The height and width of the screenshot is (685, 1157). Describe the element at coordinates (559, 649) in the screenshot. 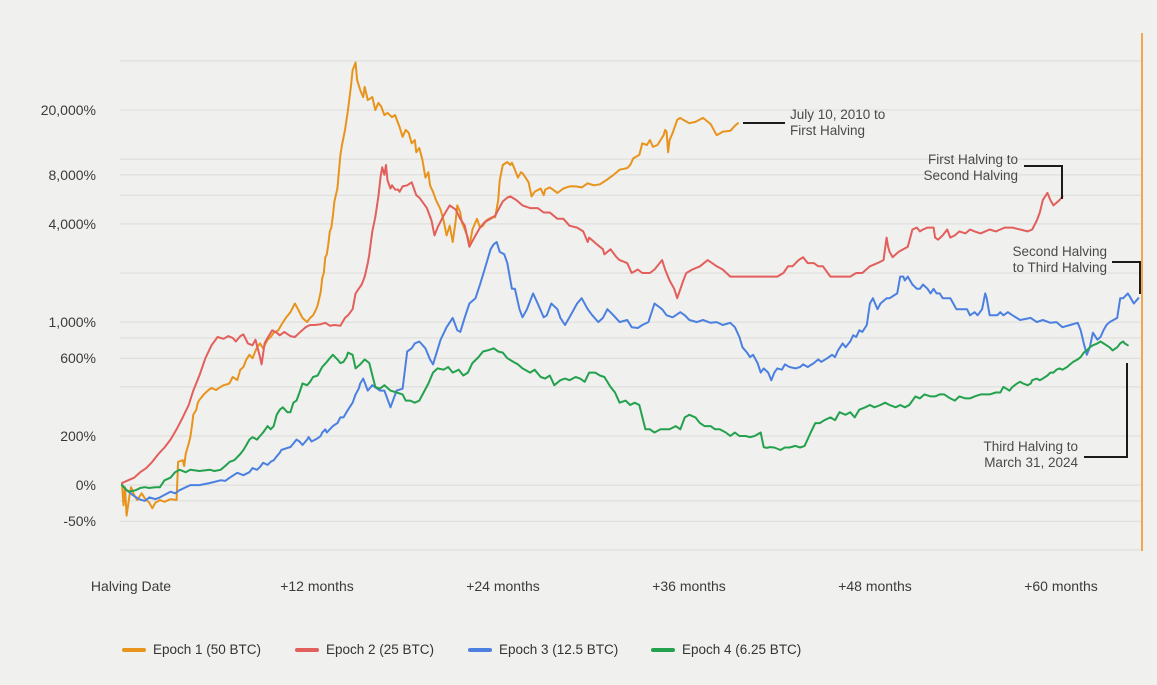

I see `legend-label-epoch-3: Epoch 3 (12.5 BTC)` at that location.